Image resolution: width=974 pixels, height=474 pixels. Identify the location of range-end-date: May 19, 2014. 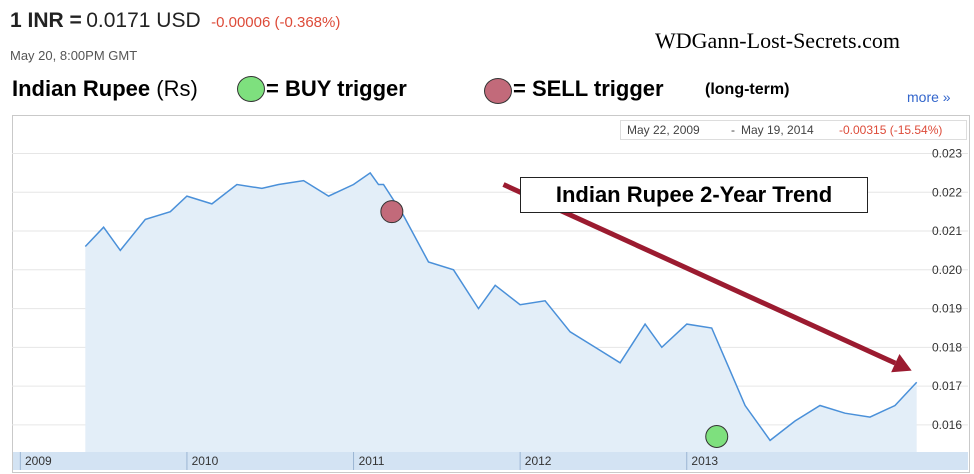
(777, 130).